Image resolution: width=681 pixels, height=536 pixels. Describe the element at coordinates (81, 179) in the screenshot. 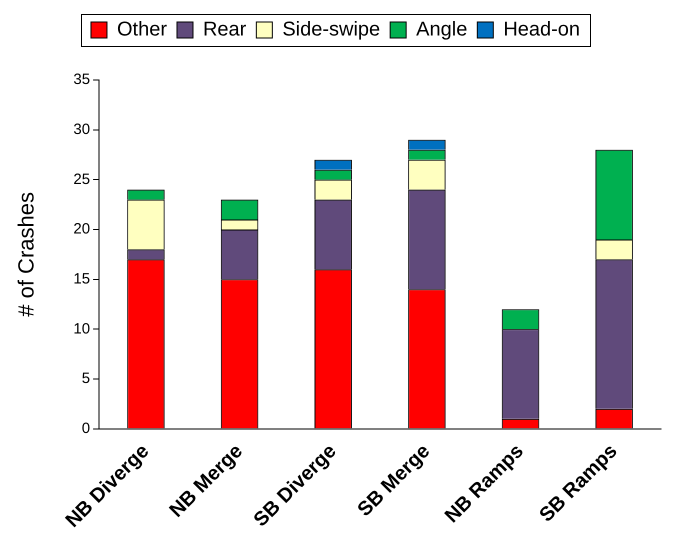

I see `y-tick-label: 25` at that location.